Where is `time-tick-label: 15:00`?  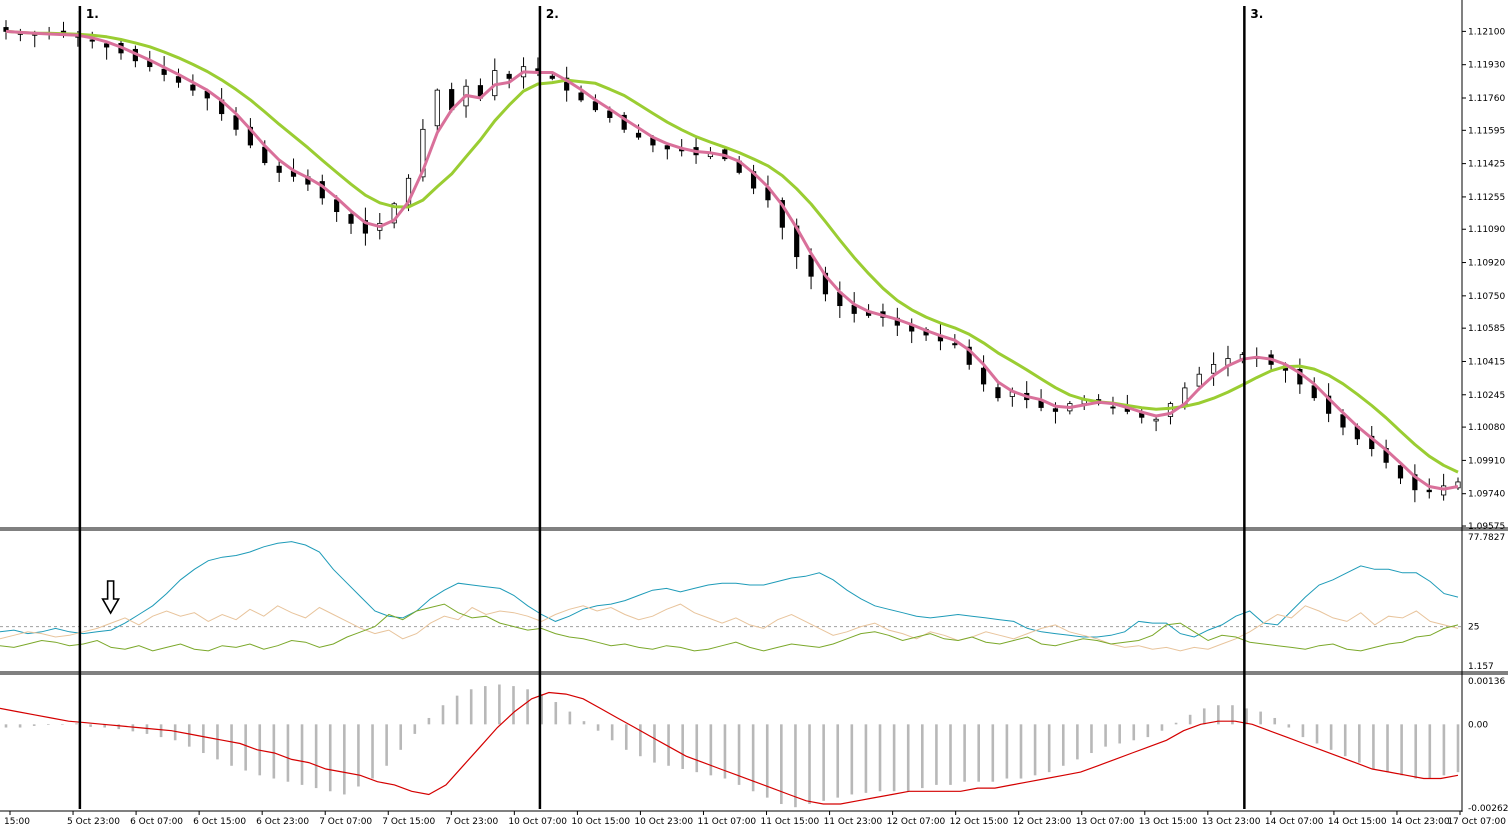 time-tick-label: 15:00 is located at coordinates (17, 822).